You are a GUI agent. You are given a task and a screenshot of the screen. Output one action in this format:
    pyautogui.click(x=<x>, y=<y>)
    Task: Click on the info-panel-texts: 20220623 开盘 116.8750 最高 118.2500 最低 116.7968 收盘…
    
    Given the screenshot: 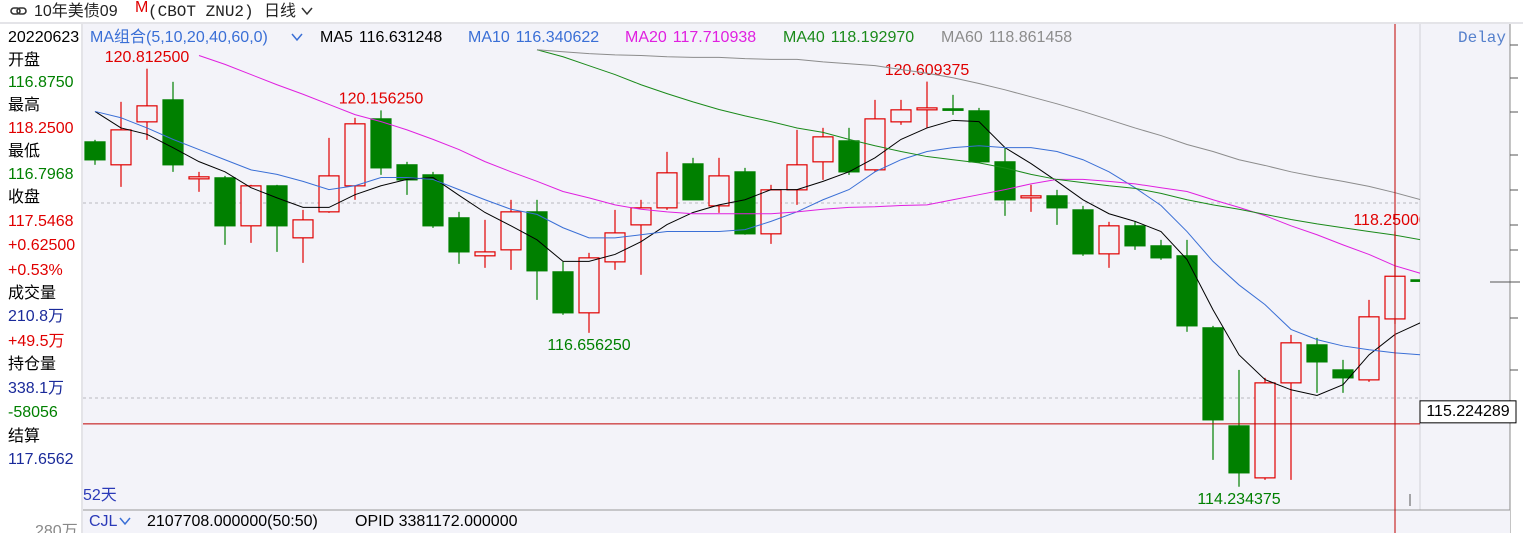 What is the action you would take?
    pyautogui.click(x=43, y=248)
    